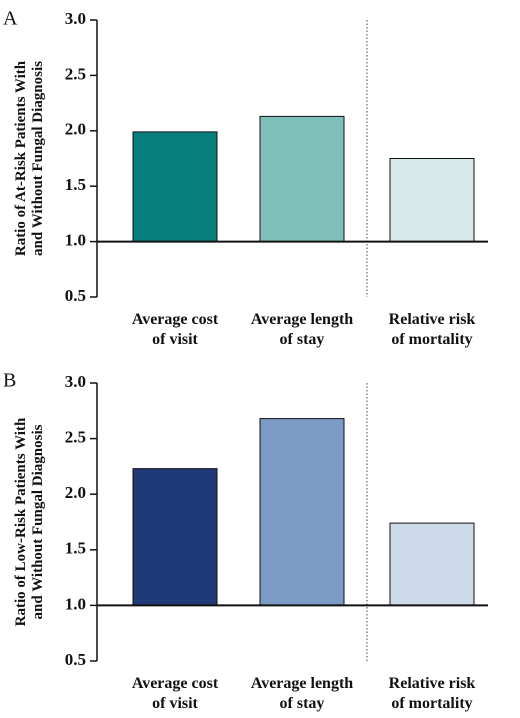  Describe the element at coordinates (75, 437) in the screenshot. I see `panel-b-y-tick-label: 2.5` at that location.